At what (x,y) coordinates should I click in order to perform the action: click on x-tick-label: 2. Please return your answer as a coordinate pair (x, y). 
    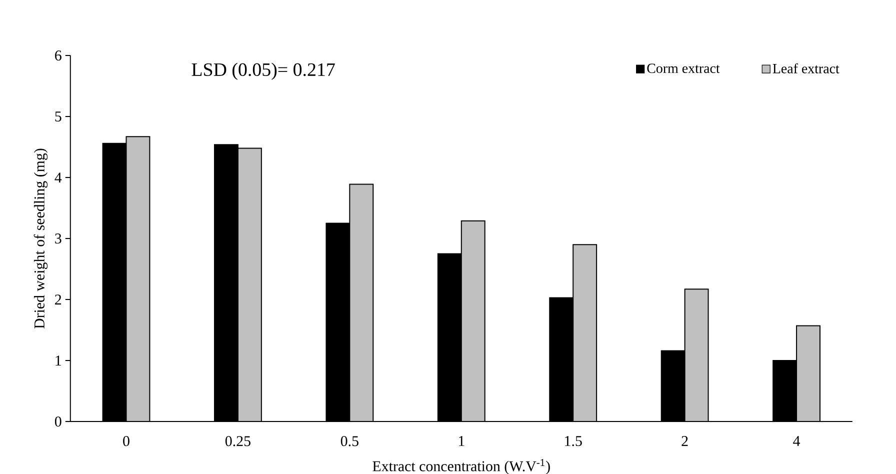
    Looking at the image, I should click on (685, 441).